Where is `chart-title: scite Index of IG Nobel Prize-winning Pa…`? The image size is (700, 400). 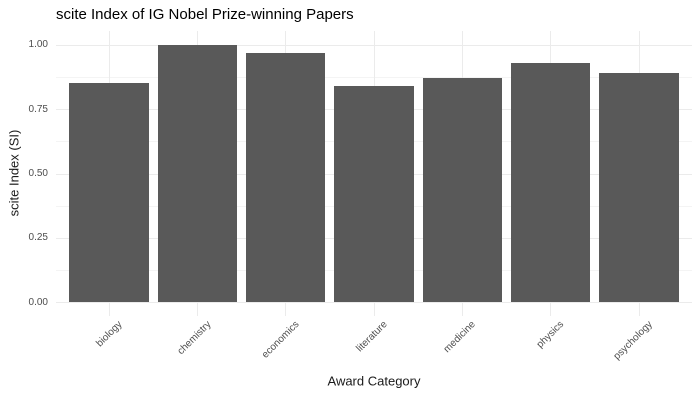
chart-title: scite Index of IG Nobel Prize-winning Pa… is located at coordinates (205, 14).